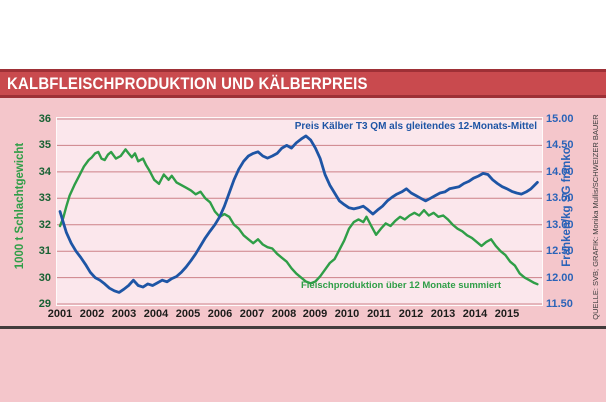 The height and width of the screenshot is (402, 606). I want to click on right-tick-label: 14.50, so click(560, 145).